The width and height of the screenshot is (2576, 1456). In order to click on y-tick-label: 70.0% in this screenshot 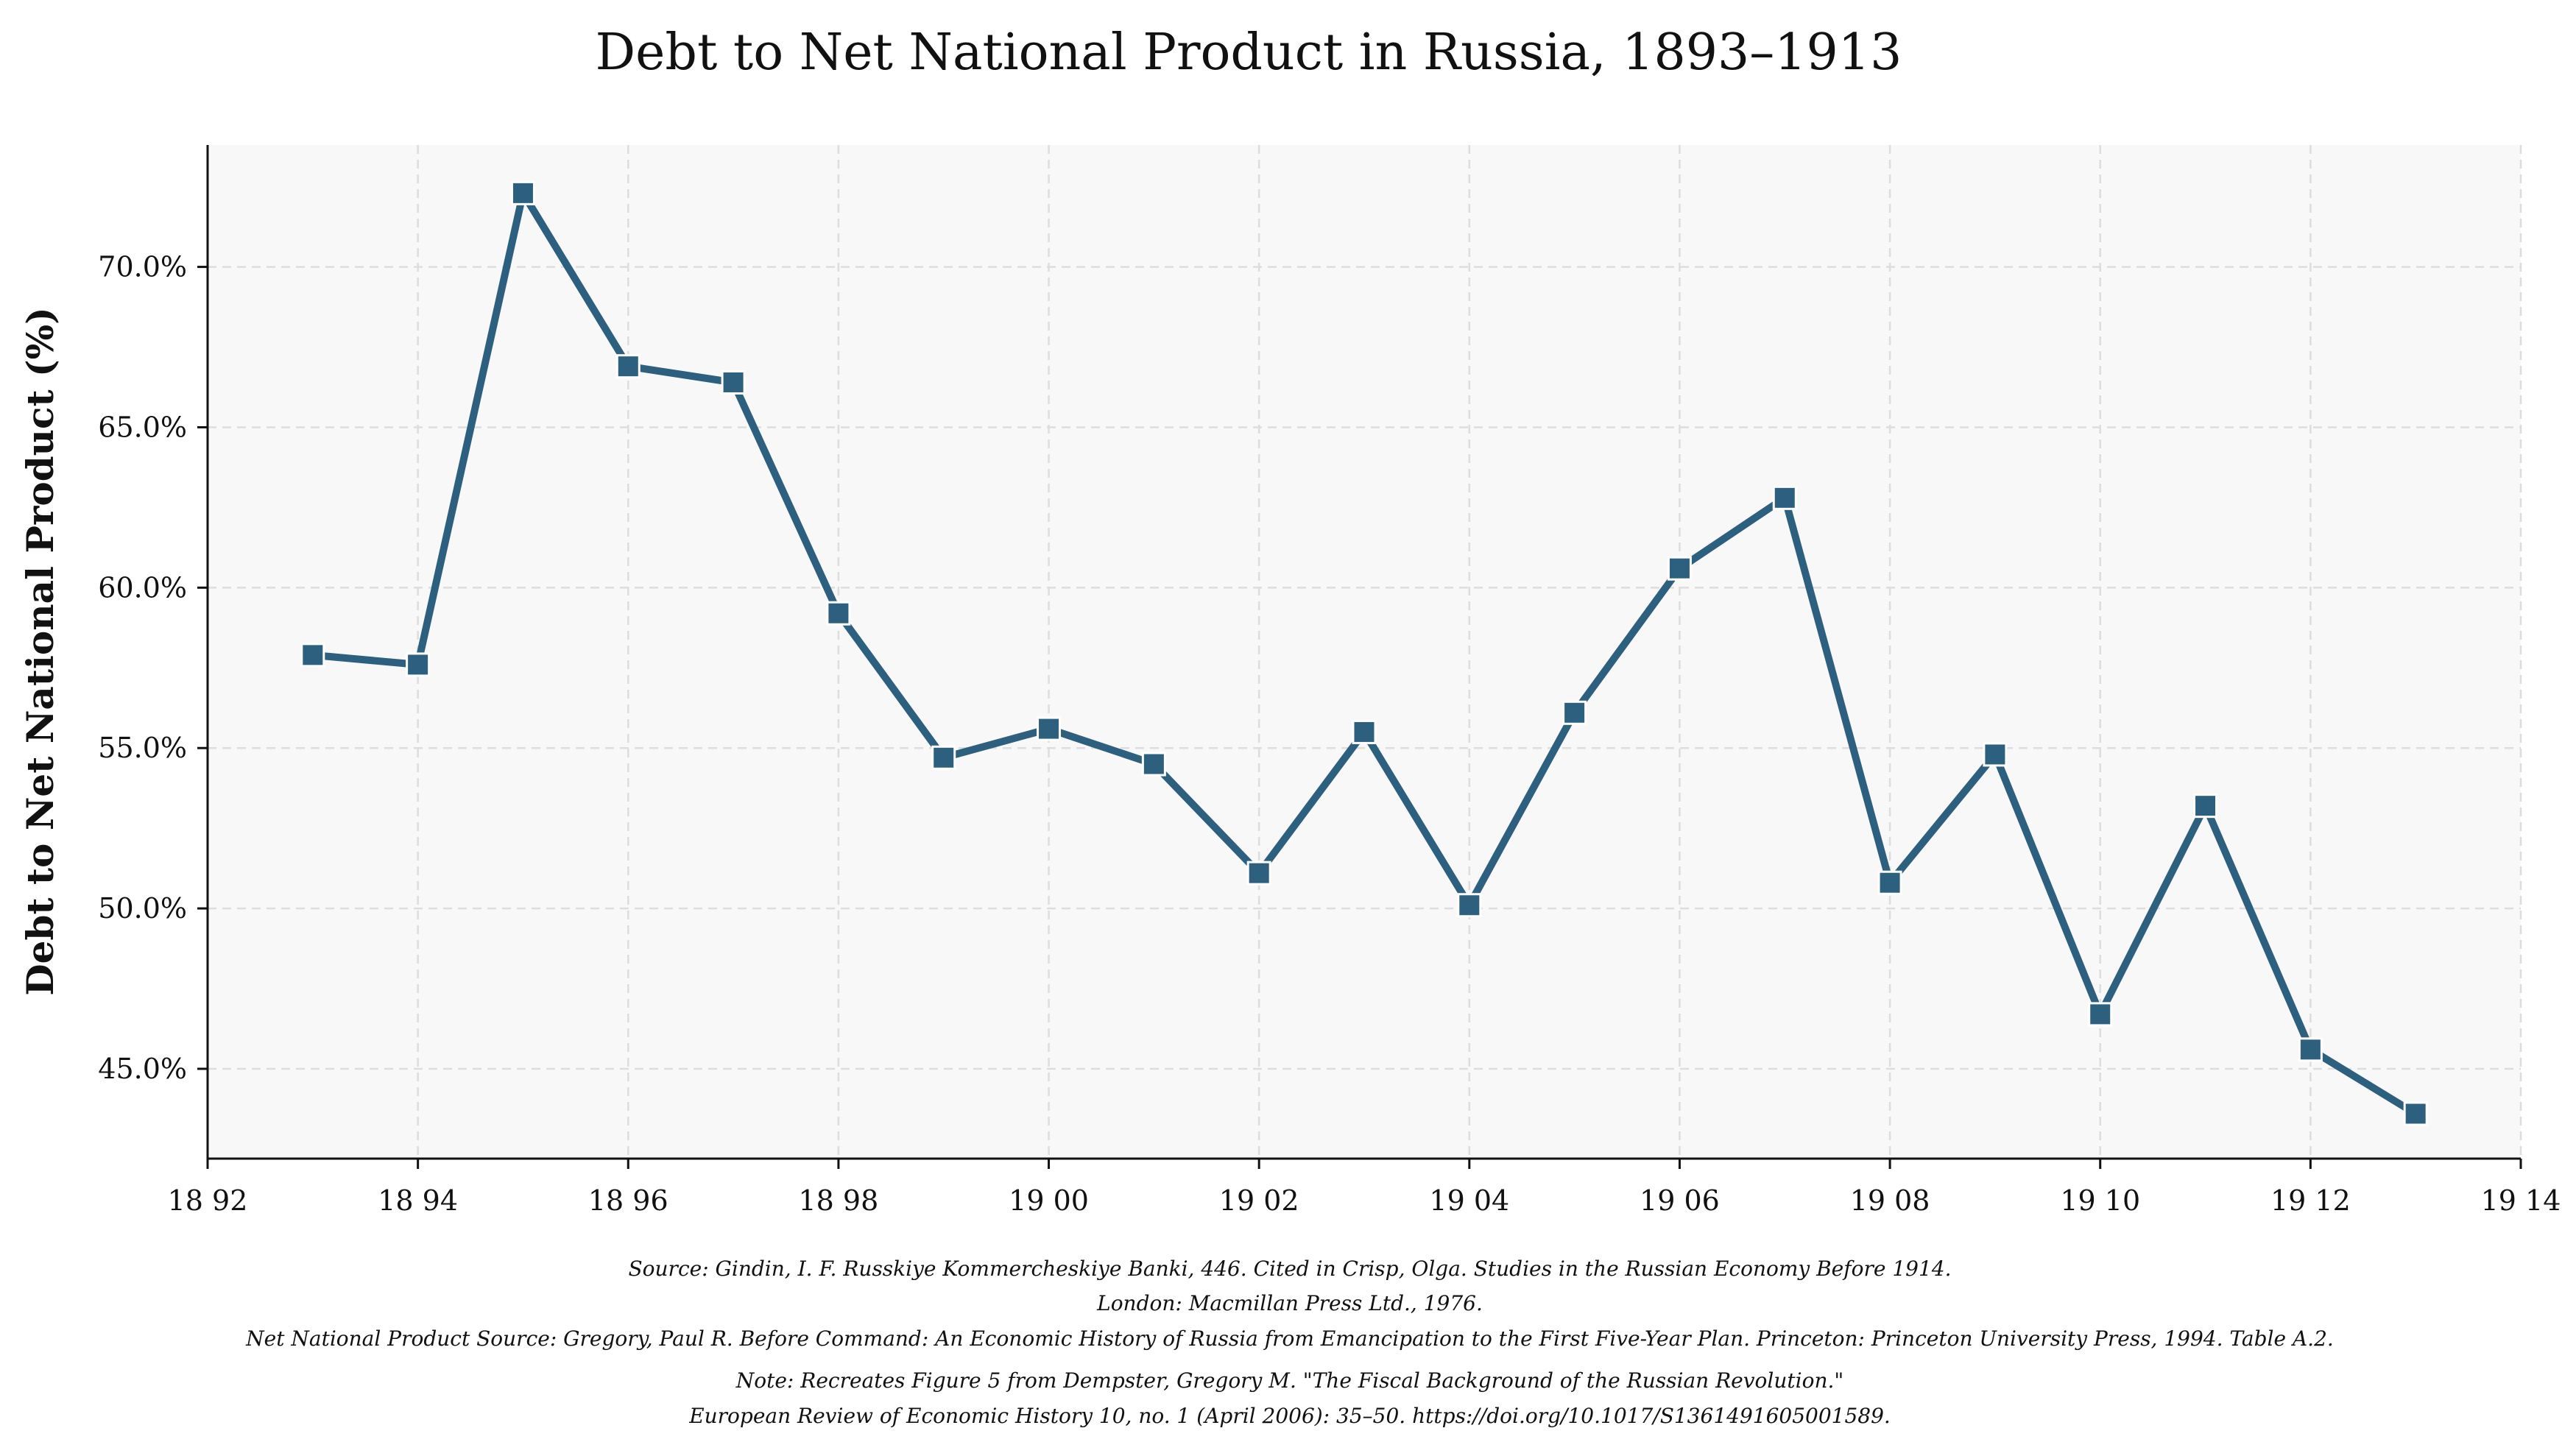, I will do `click(142, 267)`.